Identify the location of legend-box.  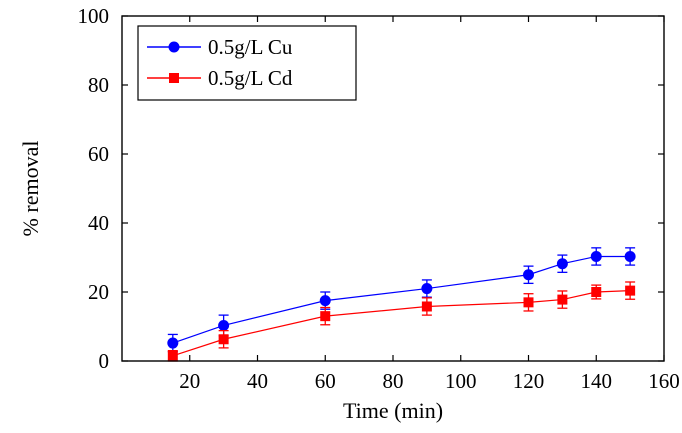
(247, 63).